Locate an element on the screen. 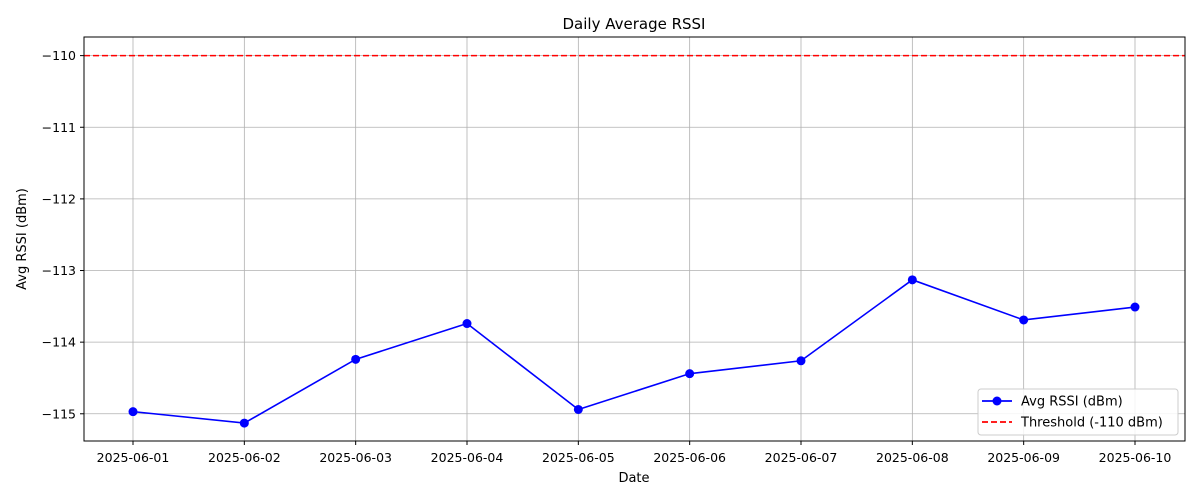  x-tick-label: 2025-06-04 is located at coordinates (467, 457).